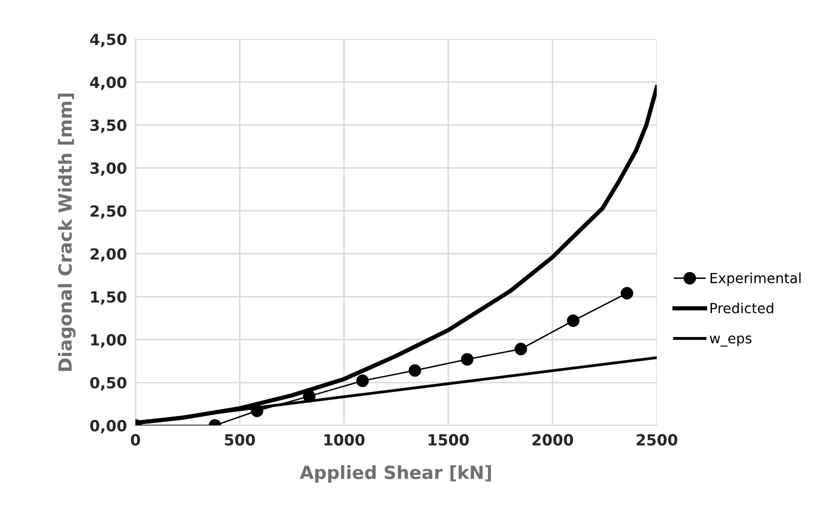  I want to click on x-tick-label: 0, so click(135, 440).